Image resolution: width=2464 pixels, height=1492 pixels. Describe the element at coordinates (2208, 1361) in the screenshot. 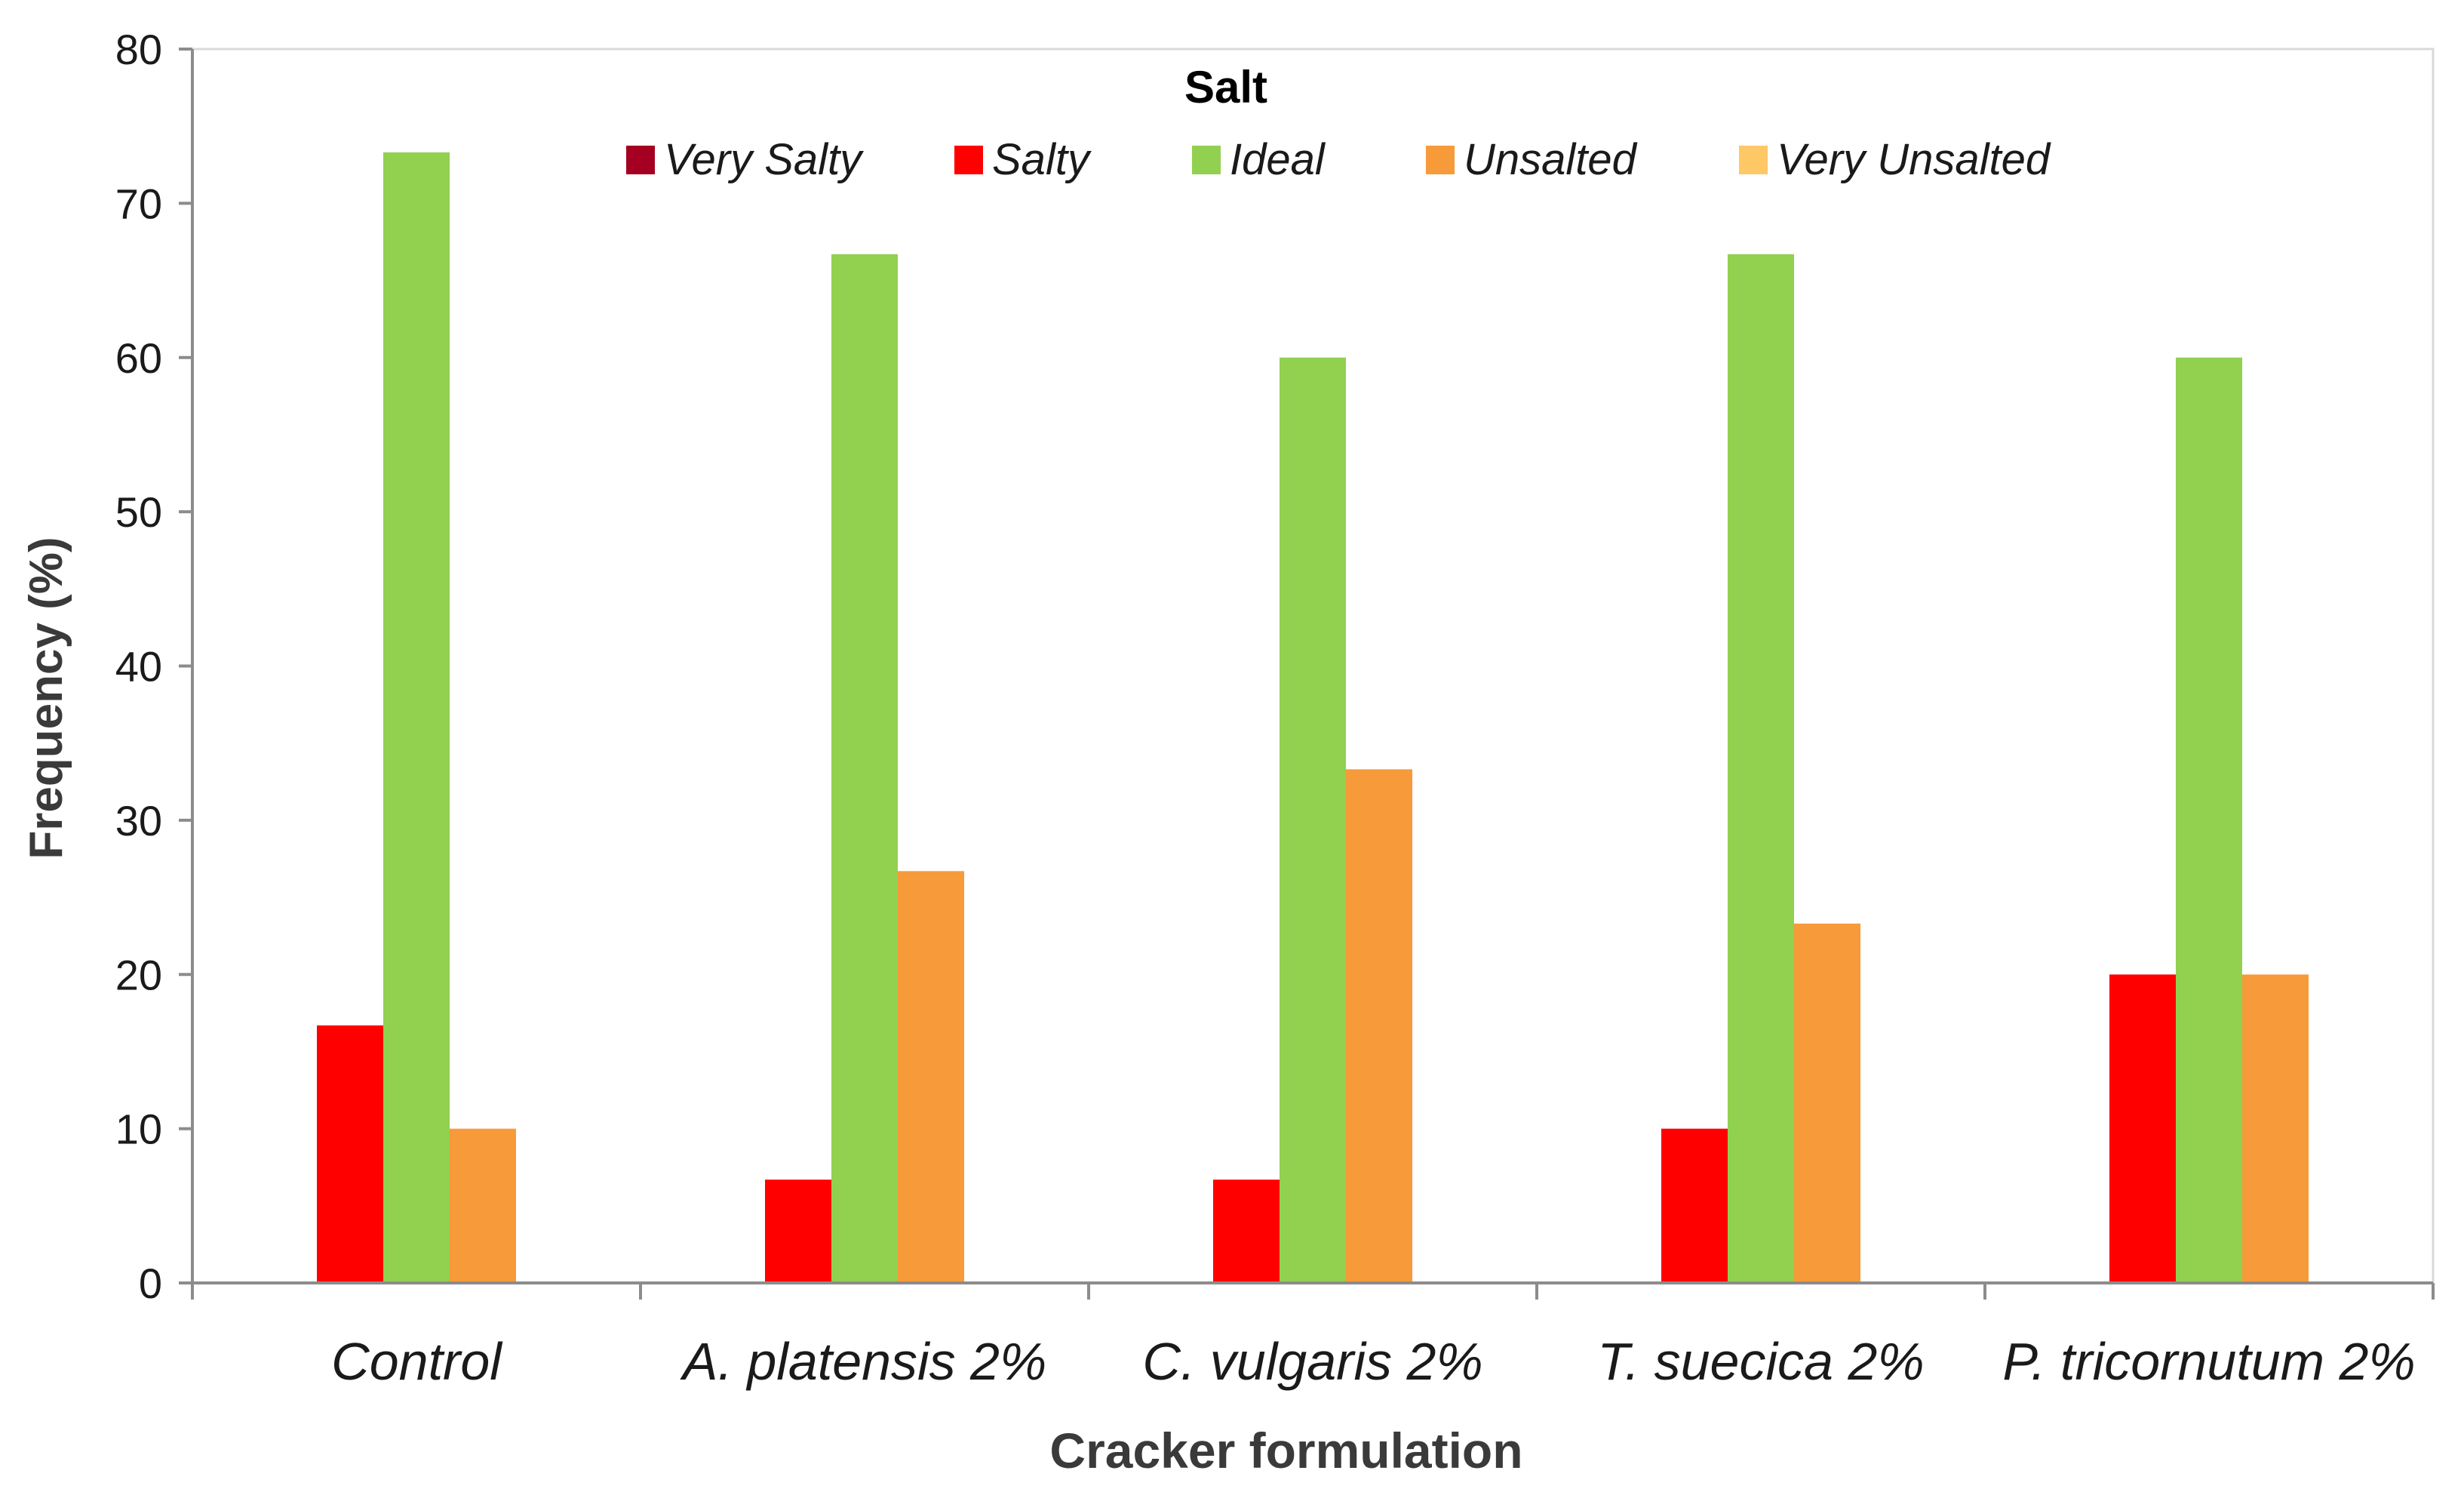

I see `x-category-label: P. tricornutum 2%` at that location.